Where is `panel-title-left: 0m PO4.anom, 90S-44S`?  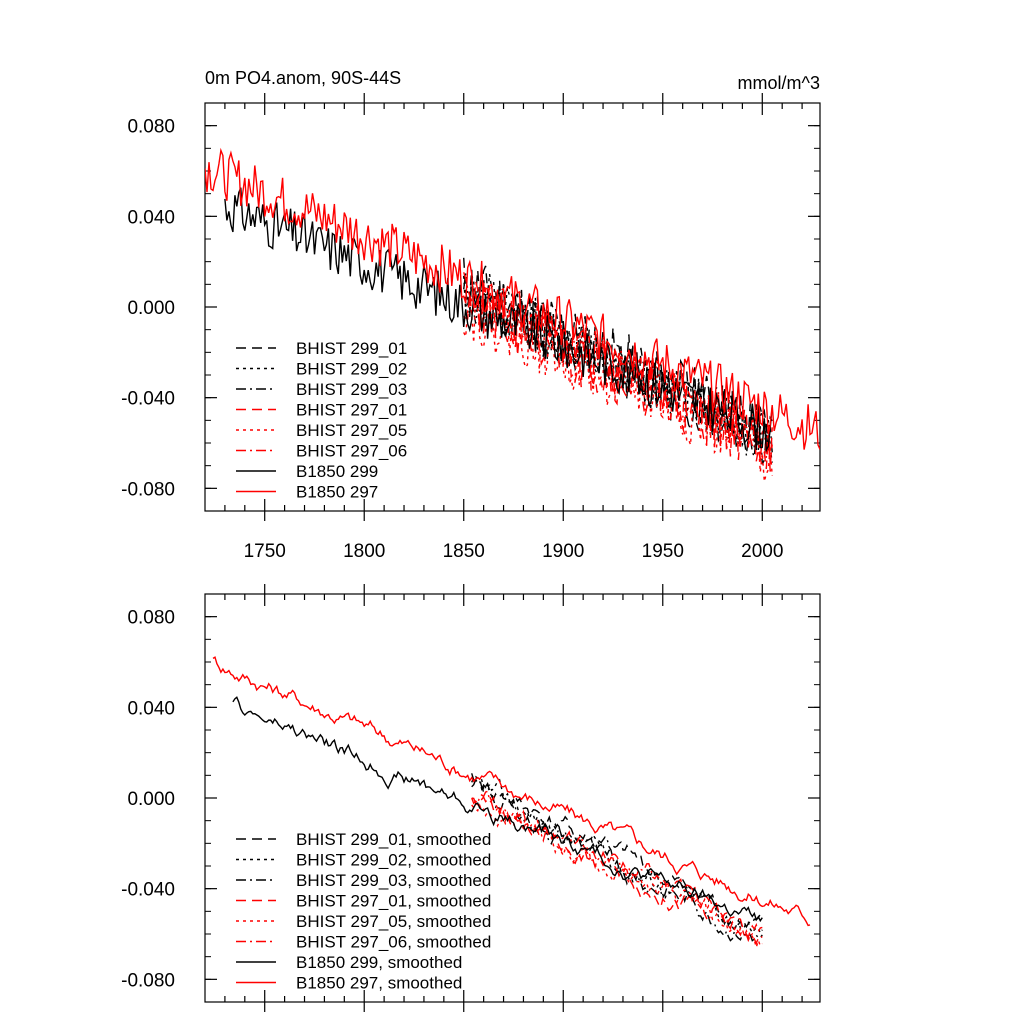
panel-title-left: 0m PO4.anom, 90S-44S is located at coordinates (303, 78).